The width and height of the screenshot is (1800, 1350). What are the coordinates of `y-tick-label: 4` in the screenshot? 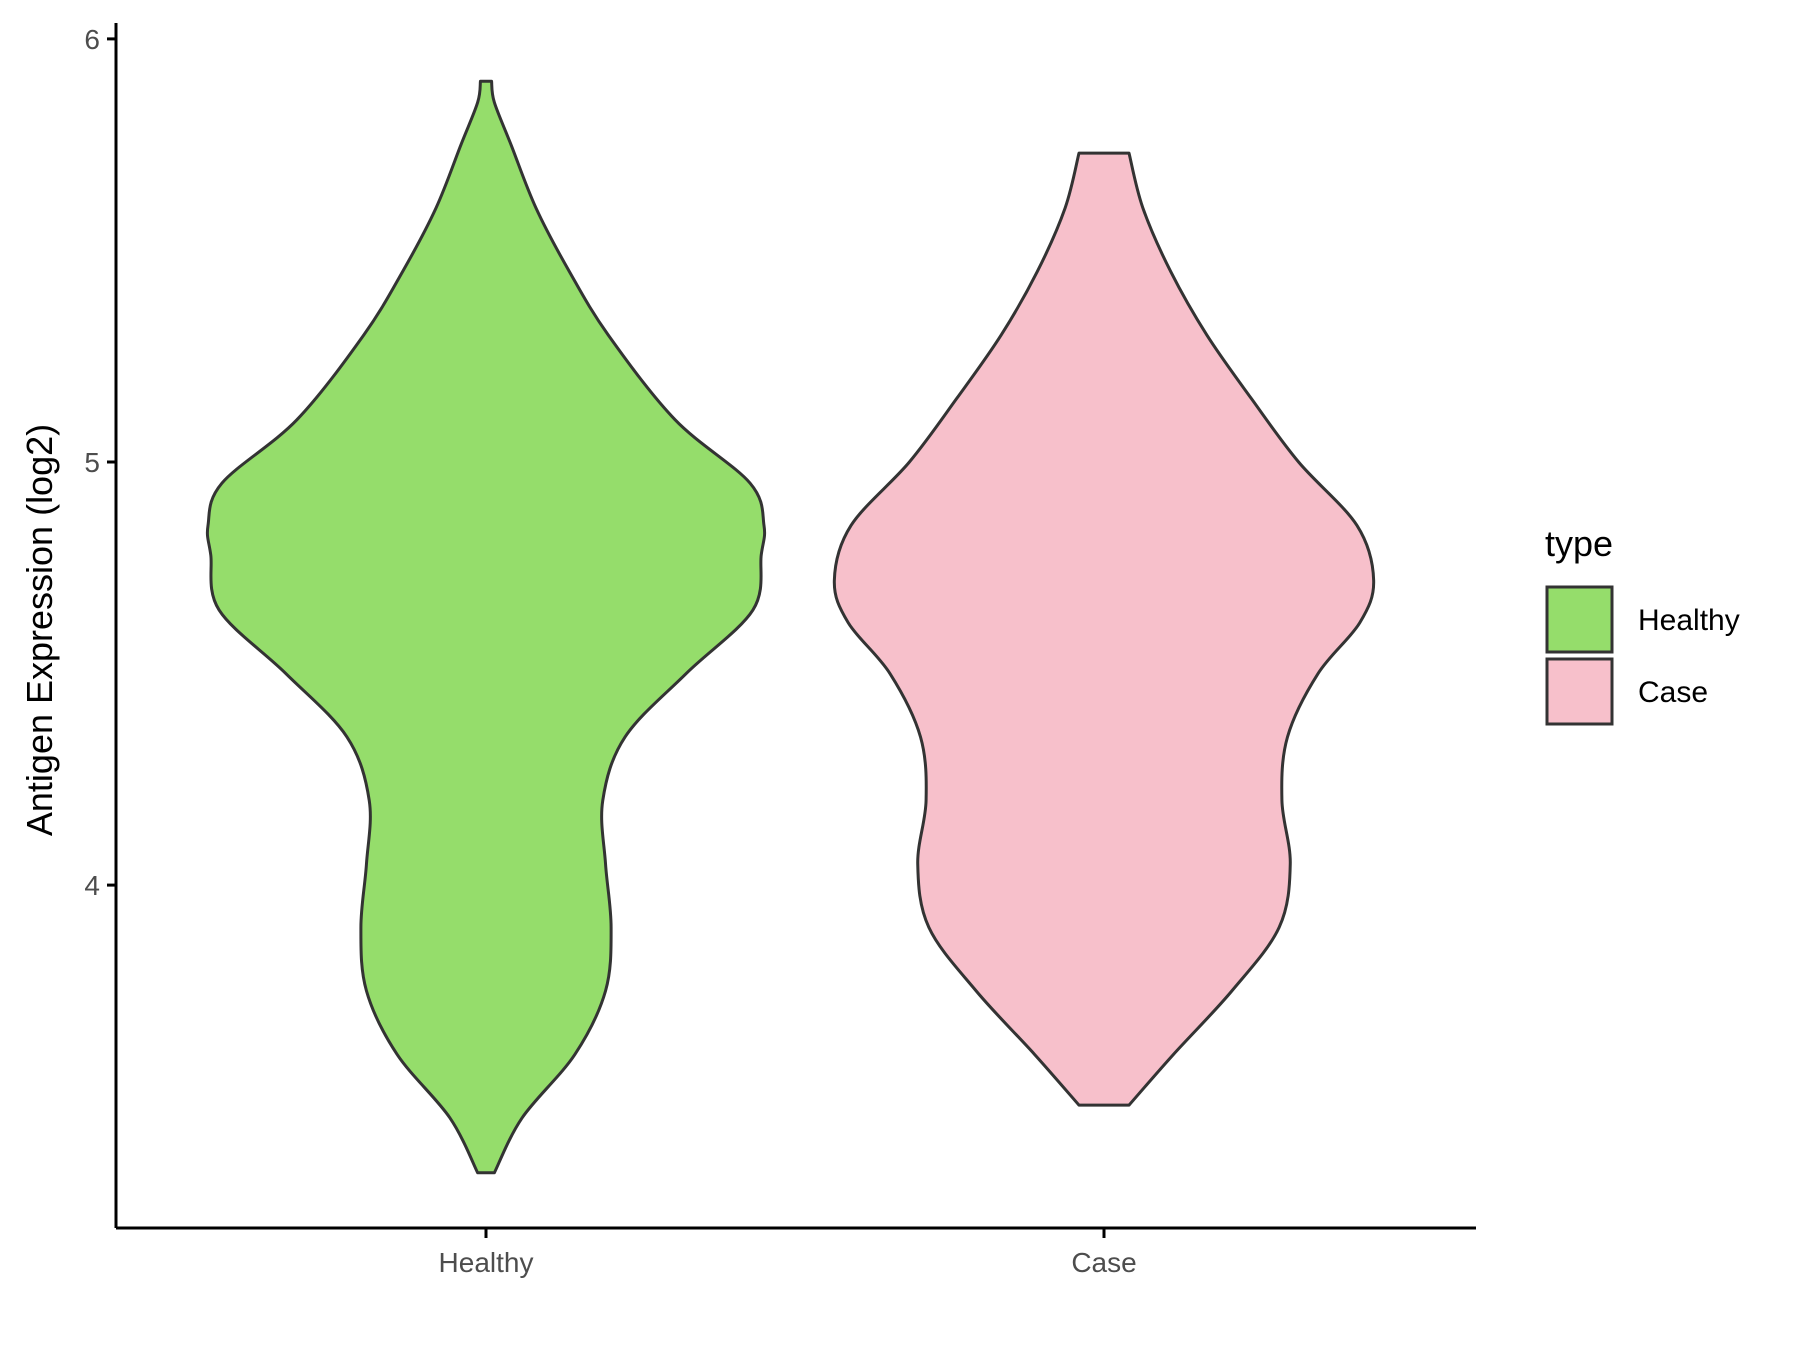 It's located at (92, 885).